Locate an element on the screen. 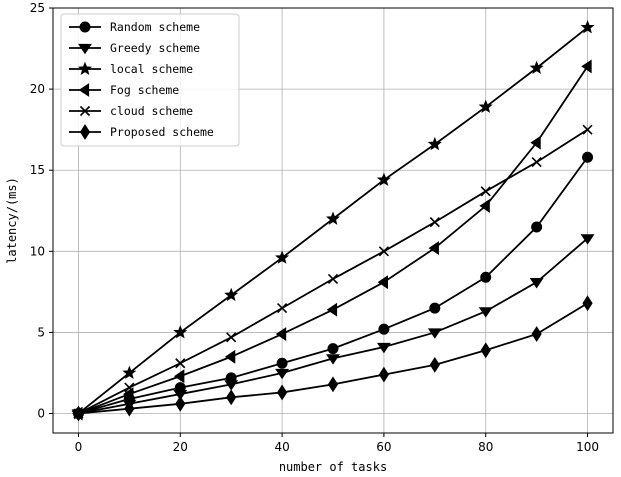 Image resolution: width=621 pixels, height=477 pixels. x-tick-label: 0 is located at coordinates (79, 447).